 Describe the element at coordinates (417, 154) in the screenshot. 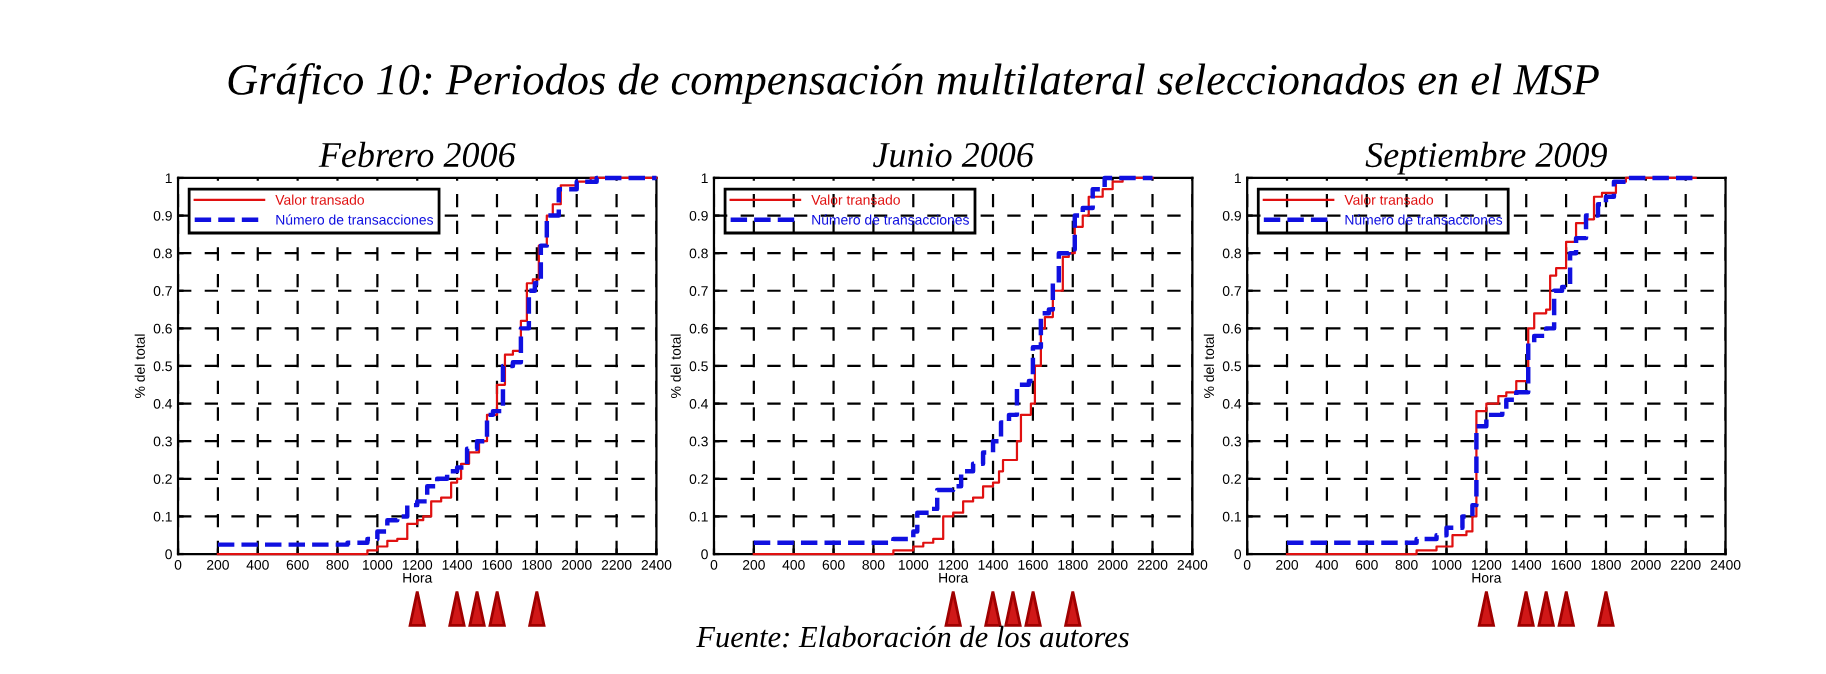

I see `chart-subtitle: Febrero 2006` at that location.